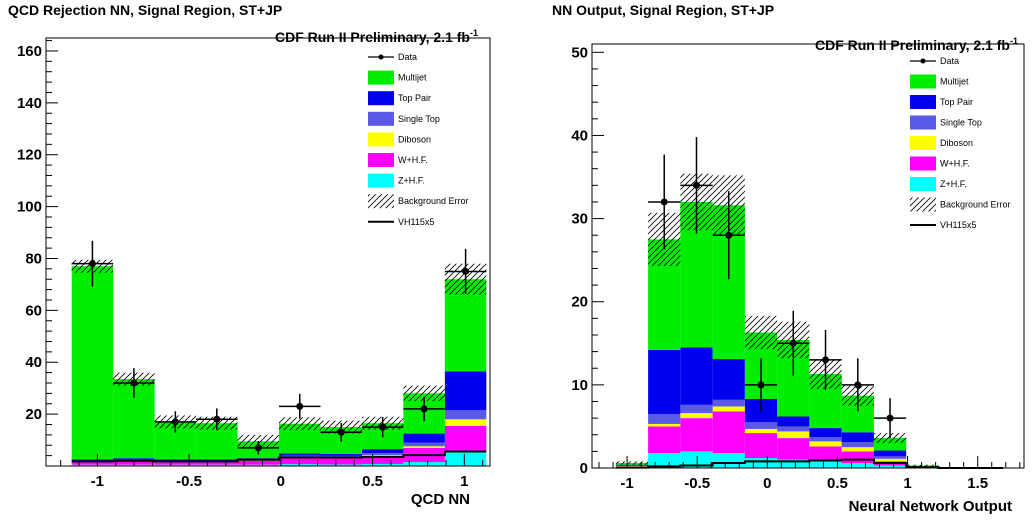 This screenshot has width=1032, height=520. What do you see at coordinates (381, 77) in the screenshot?
I see `left-legend-swatch-multijet` at bounding box center [381, 77].